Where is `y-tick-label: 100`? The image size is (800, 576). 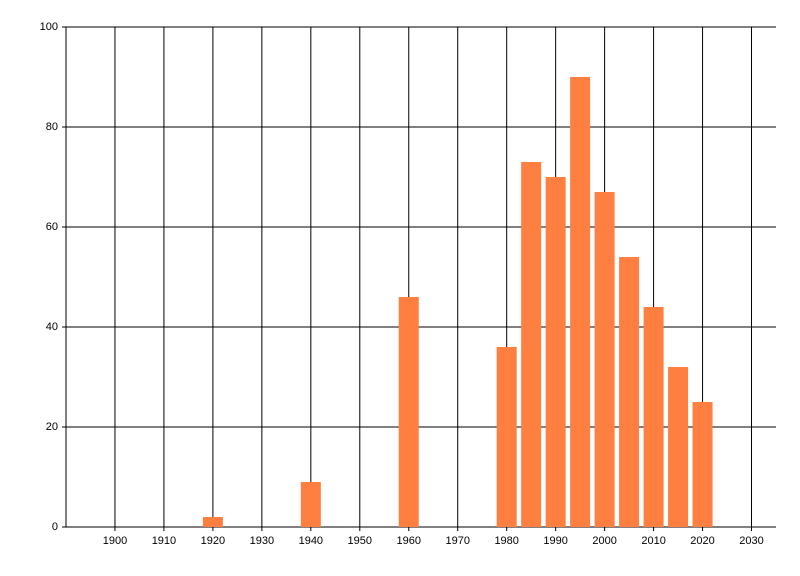 y-tick-label: 100 is located at coordinates (49, 27).